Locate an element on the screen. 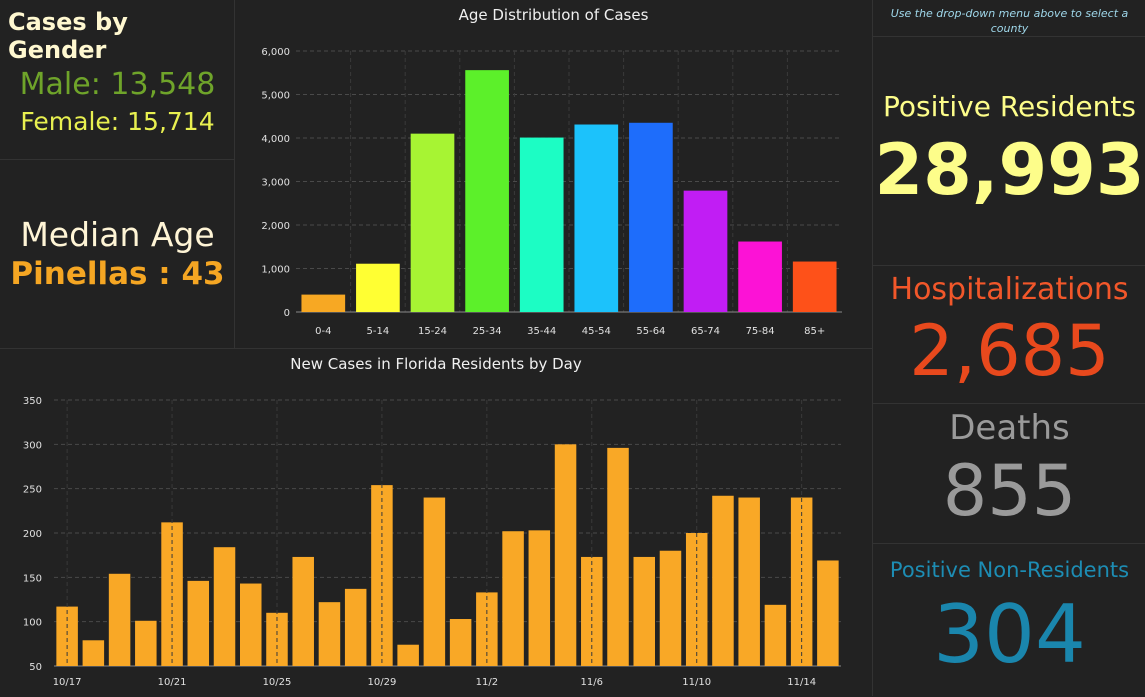  positive-residents-label: Positive Residents is located at coordinates (1009, 106).